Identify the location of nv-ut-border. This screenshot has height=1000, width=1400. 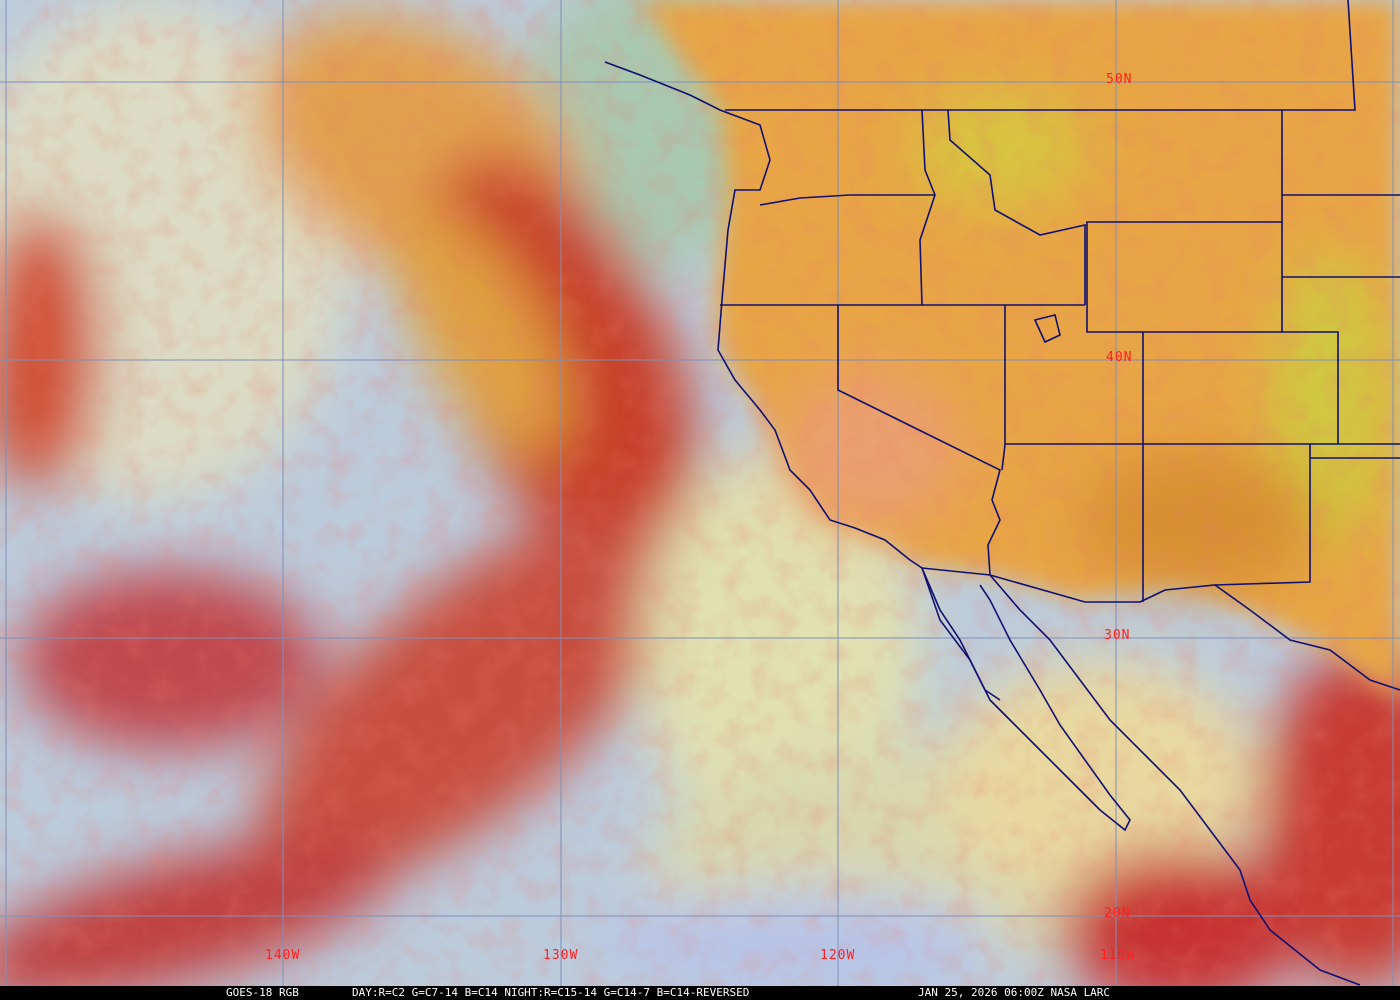
(1003, 388).